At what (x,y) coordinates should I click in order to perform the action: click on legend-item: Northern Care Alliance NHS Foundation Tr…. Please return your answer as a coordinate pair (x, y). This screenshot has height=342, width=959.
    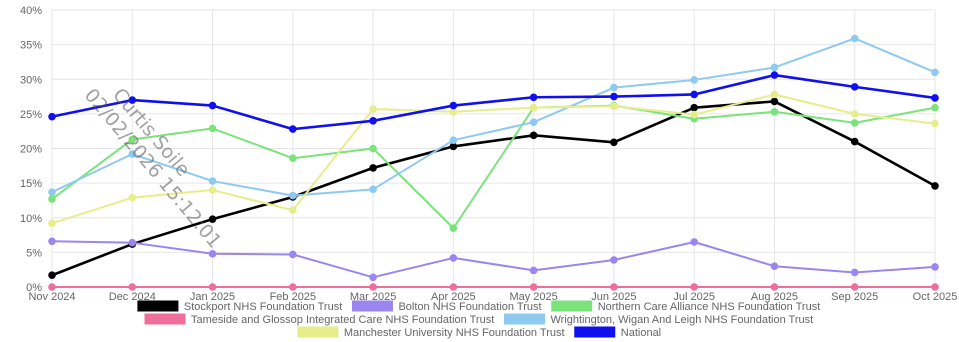
    Looking at the image, I should click on (686, 306).